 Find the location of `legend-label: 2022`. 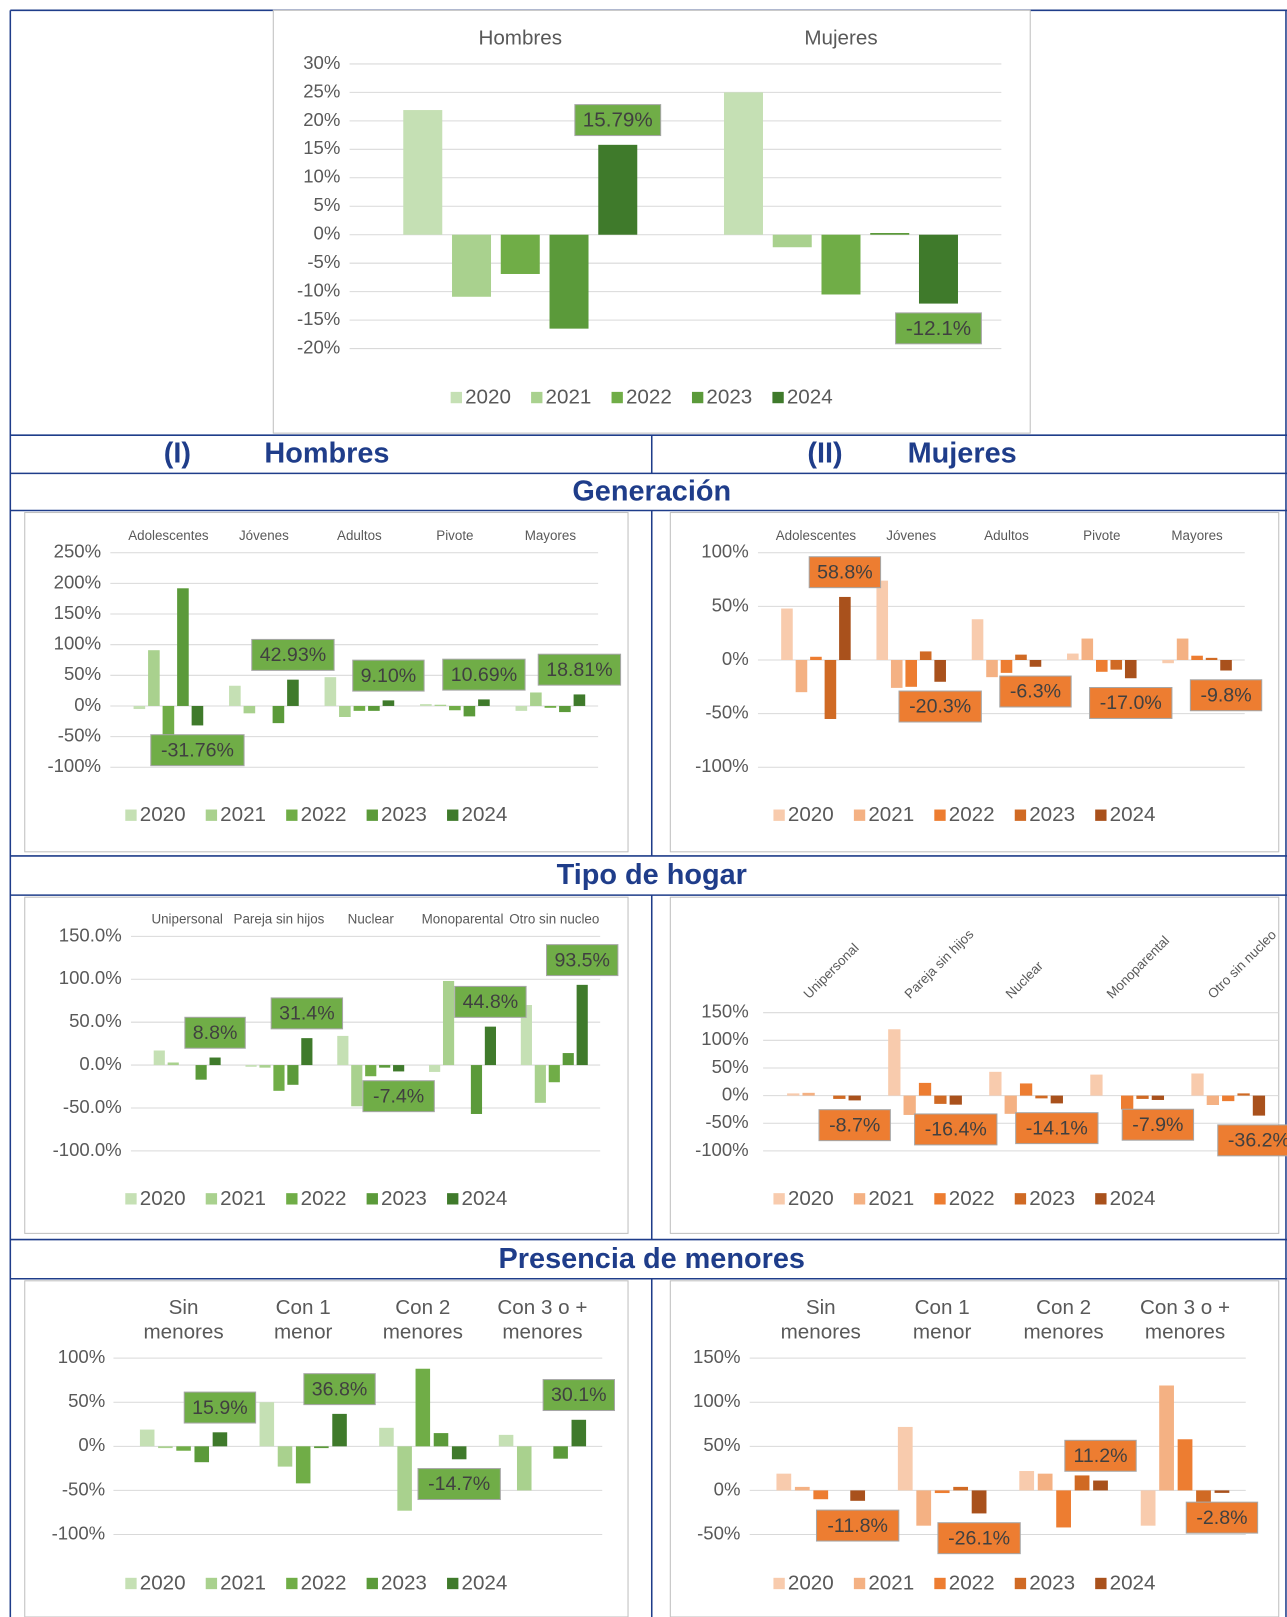

legend-label: 2022 is located at coordinates (972, 1582).